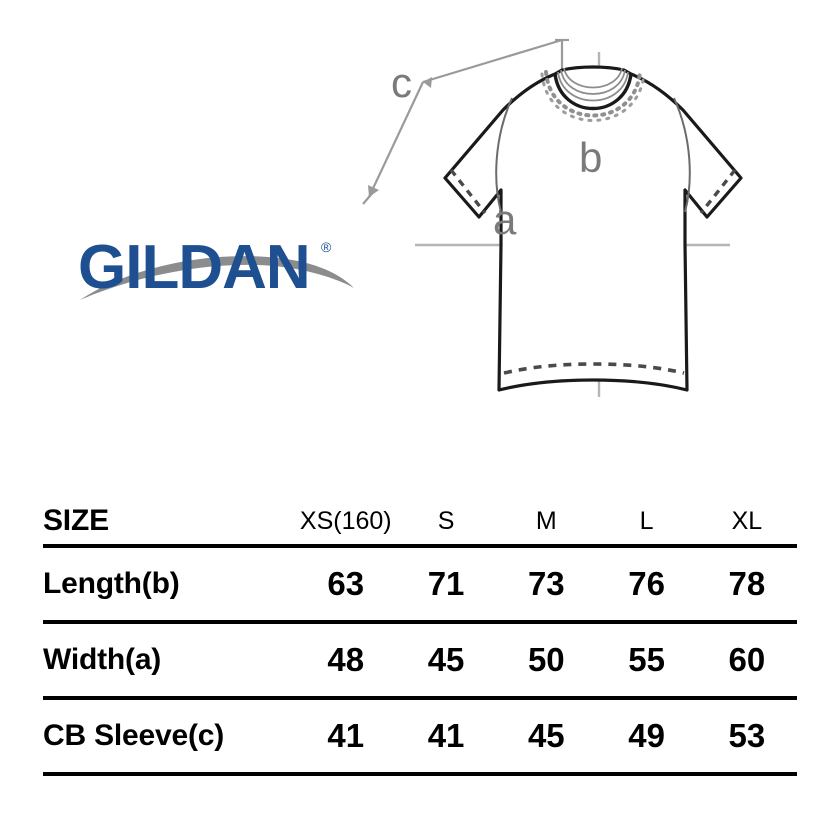 The height and width of the screenshot is (833, 833). Describe the element at coordinates (546, 583) in the screenshot. I see `cell-length-m: 73` at that location.